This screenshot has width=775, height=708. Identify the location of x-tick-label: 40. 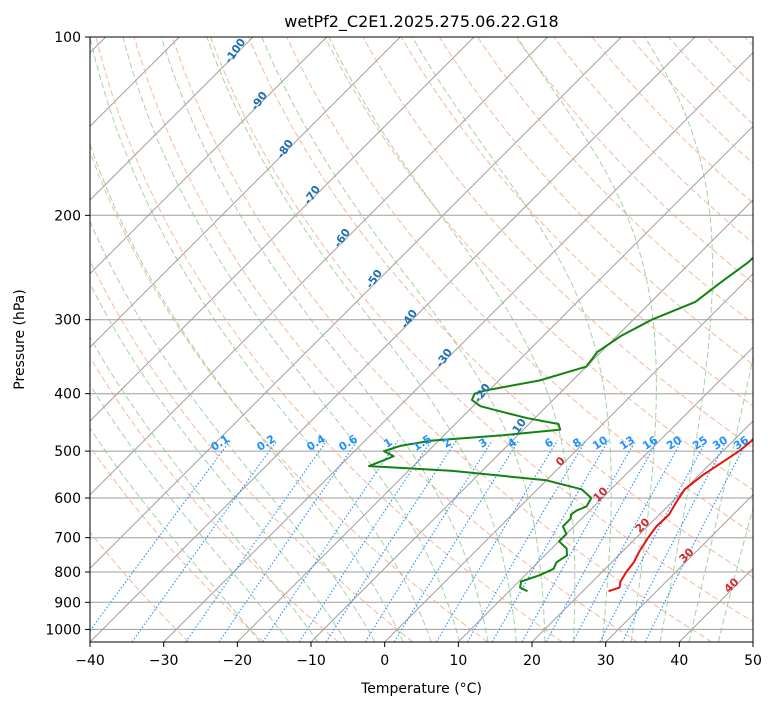
(679, 661).